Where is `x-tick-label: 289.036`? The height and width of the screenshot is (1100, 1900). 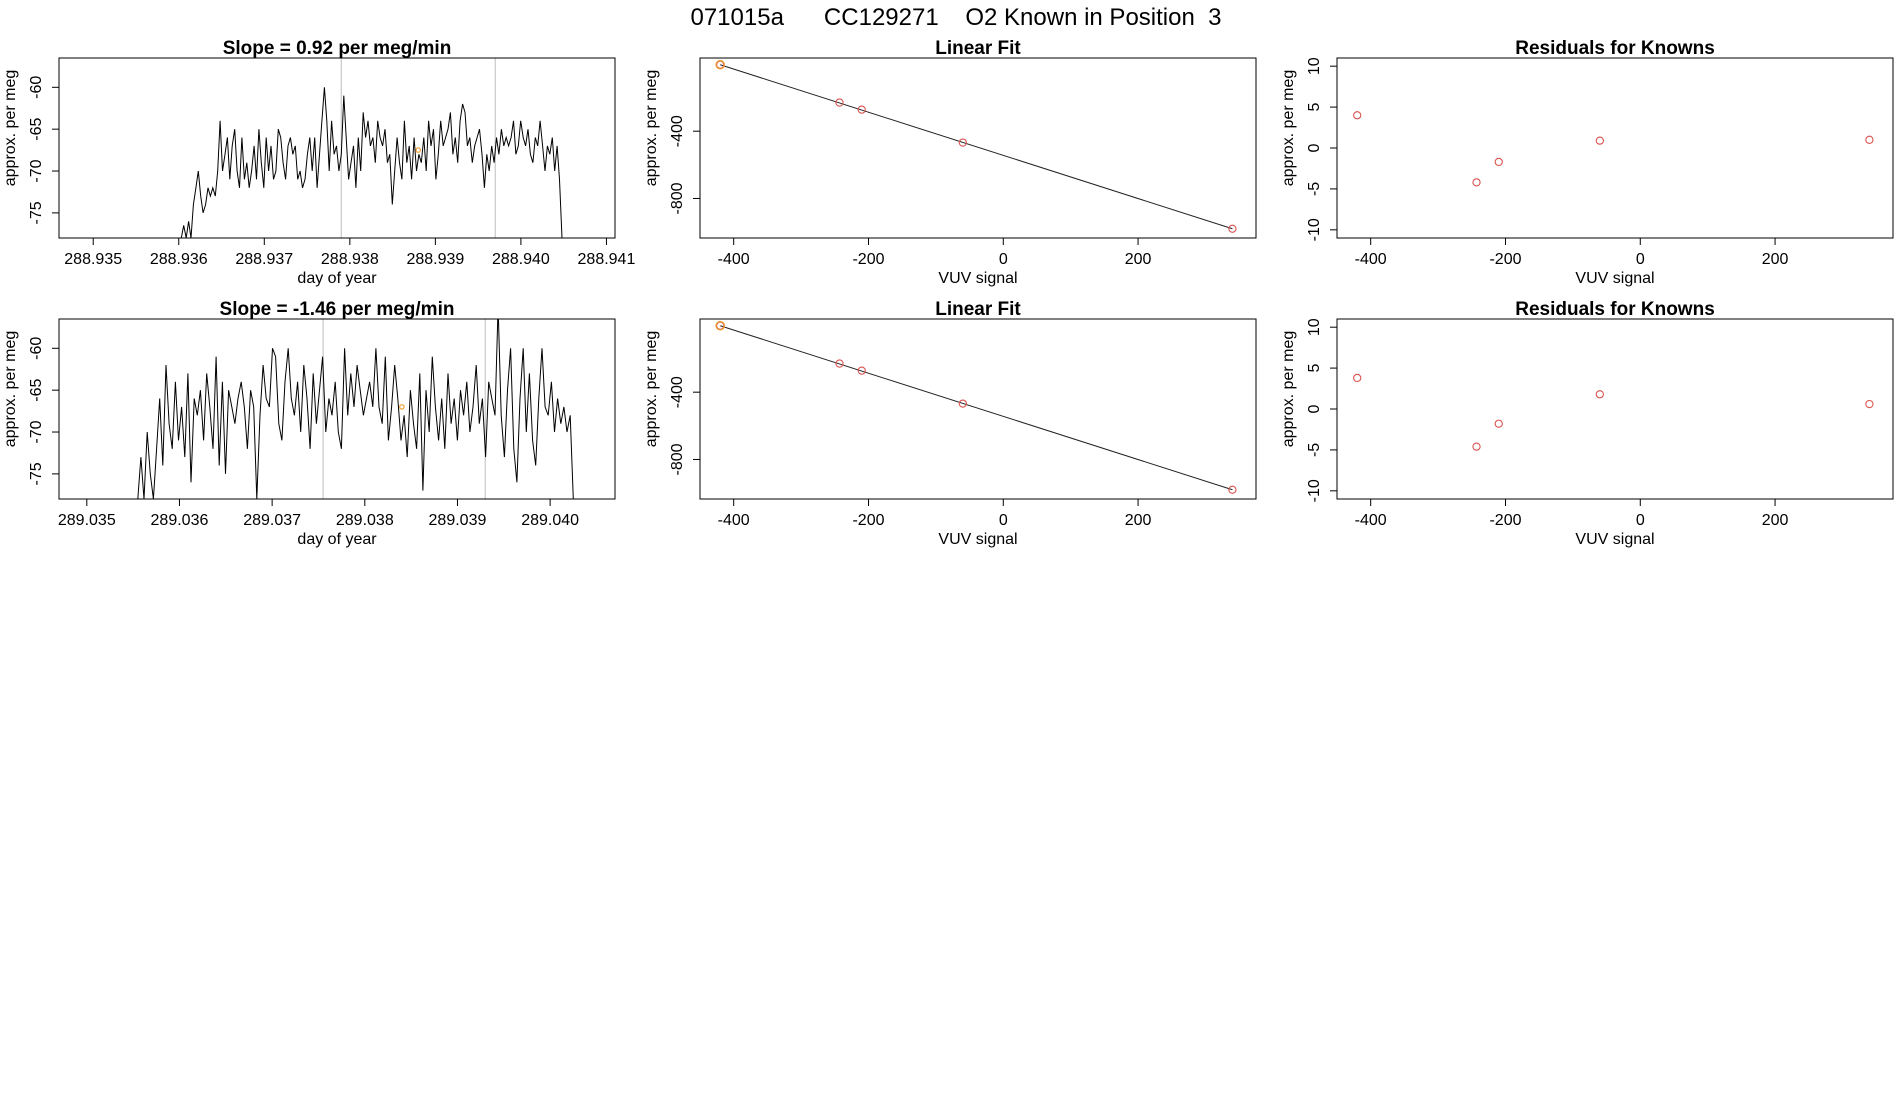 x-tick-label: 289.036 is located at coordinates (180, 520).